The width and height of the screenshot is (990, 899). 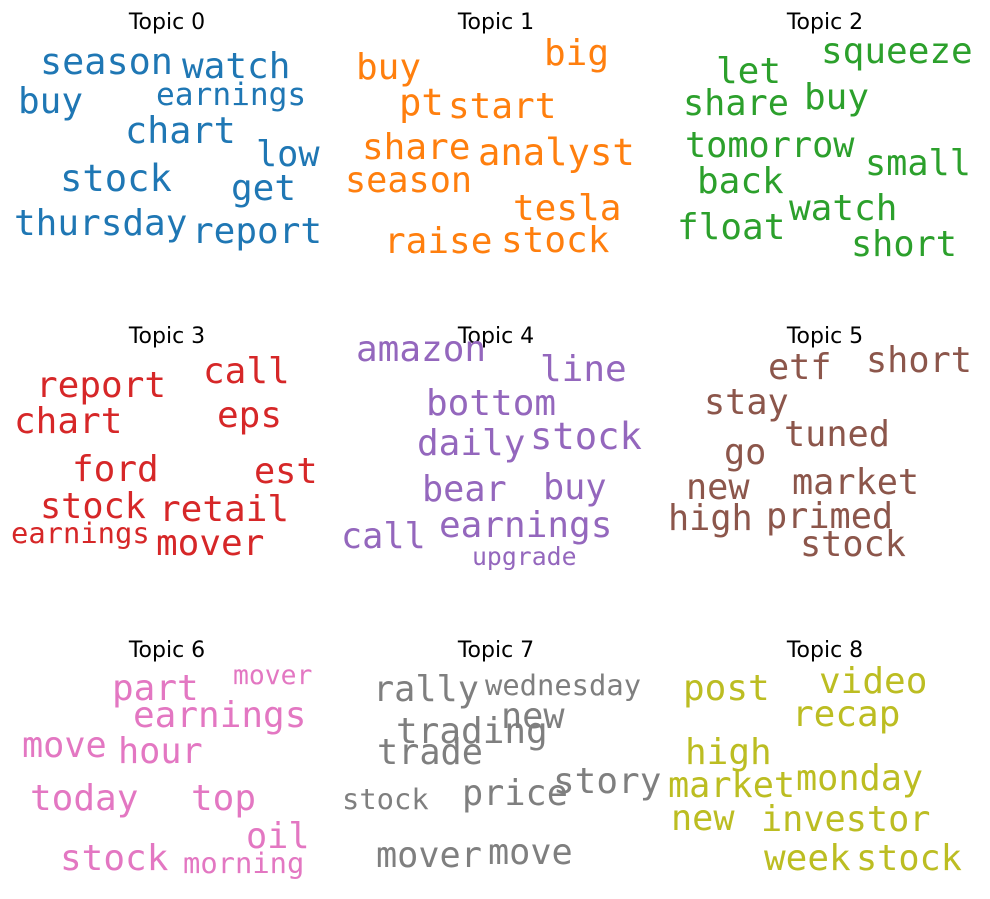 I want to click on topic-title: Topic 2, so click(x=824, y=22).